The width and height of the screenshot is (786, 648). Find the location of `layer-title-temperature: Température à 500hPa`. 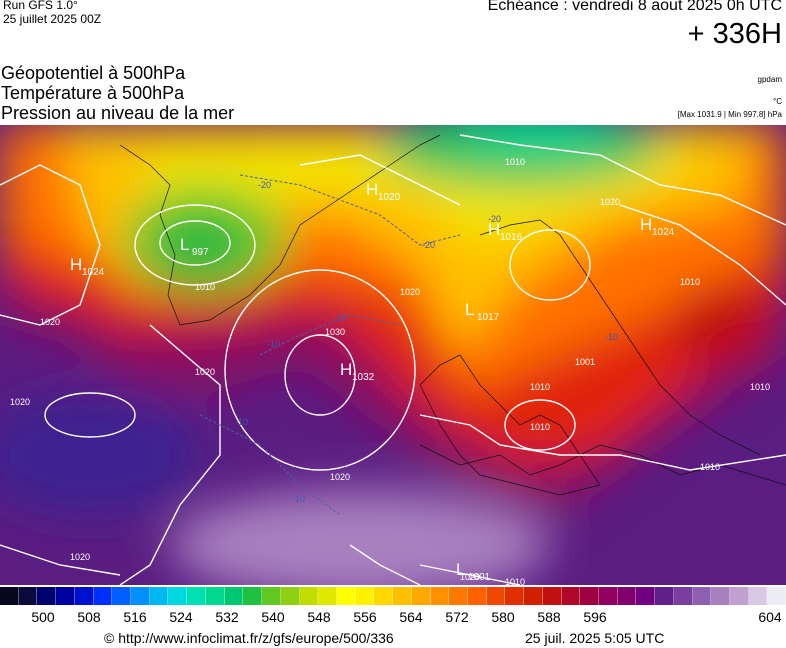

layer-title-temperature: Température à 500hPa is located at coordinates (93, 93).